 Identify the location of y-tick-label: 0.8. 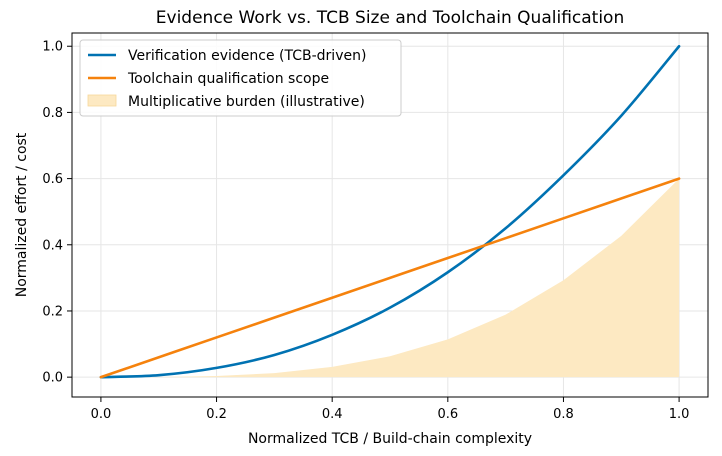
(52, 113).